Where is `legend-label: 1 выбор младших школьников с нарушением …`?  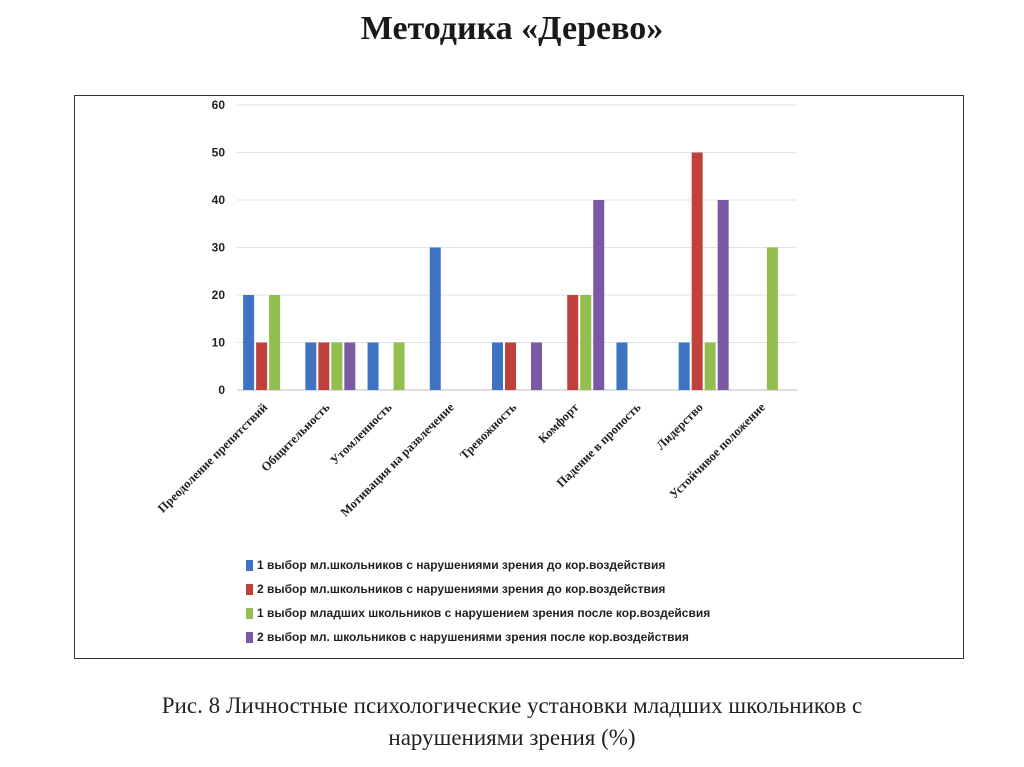
legend-label: 1 выбор младших школьников с нарушением … is located at coordinates (484, 613).